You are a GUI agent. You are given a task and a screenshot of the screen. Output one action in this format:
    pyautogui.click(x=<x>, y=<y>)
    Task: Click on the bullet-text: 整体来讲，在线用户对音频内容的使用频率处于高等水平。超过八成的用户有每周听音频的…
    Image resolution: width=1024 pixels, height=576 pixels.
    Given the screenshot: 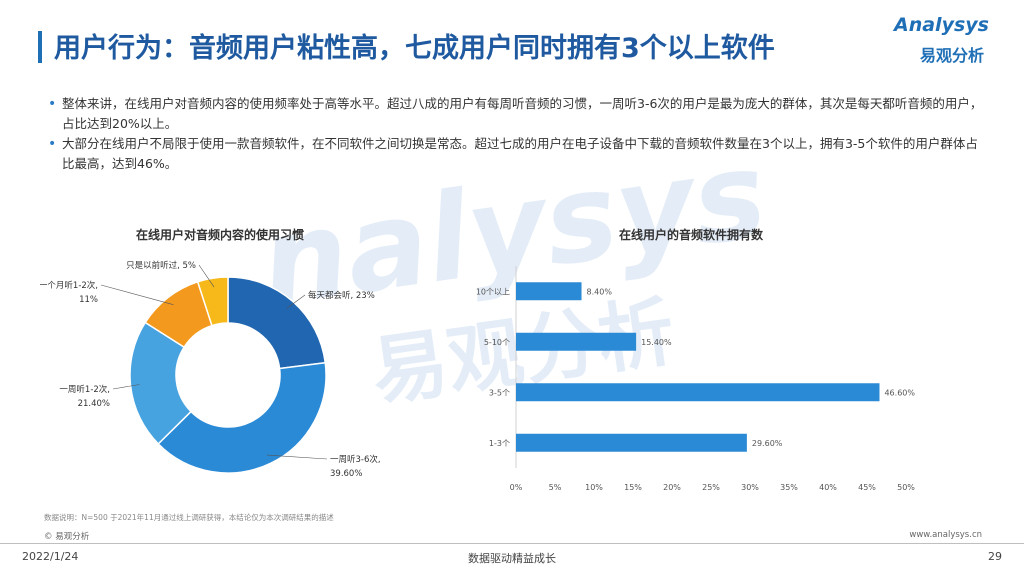 What is the action you would take?
    pyautogui.click(x=522, y=113)
    